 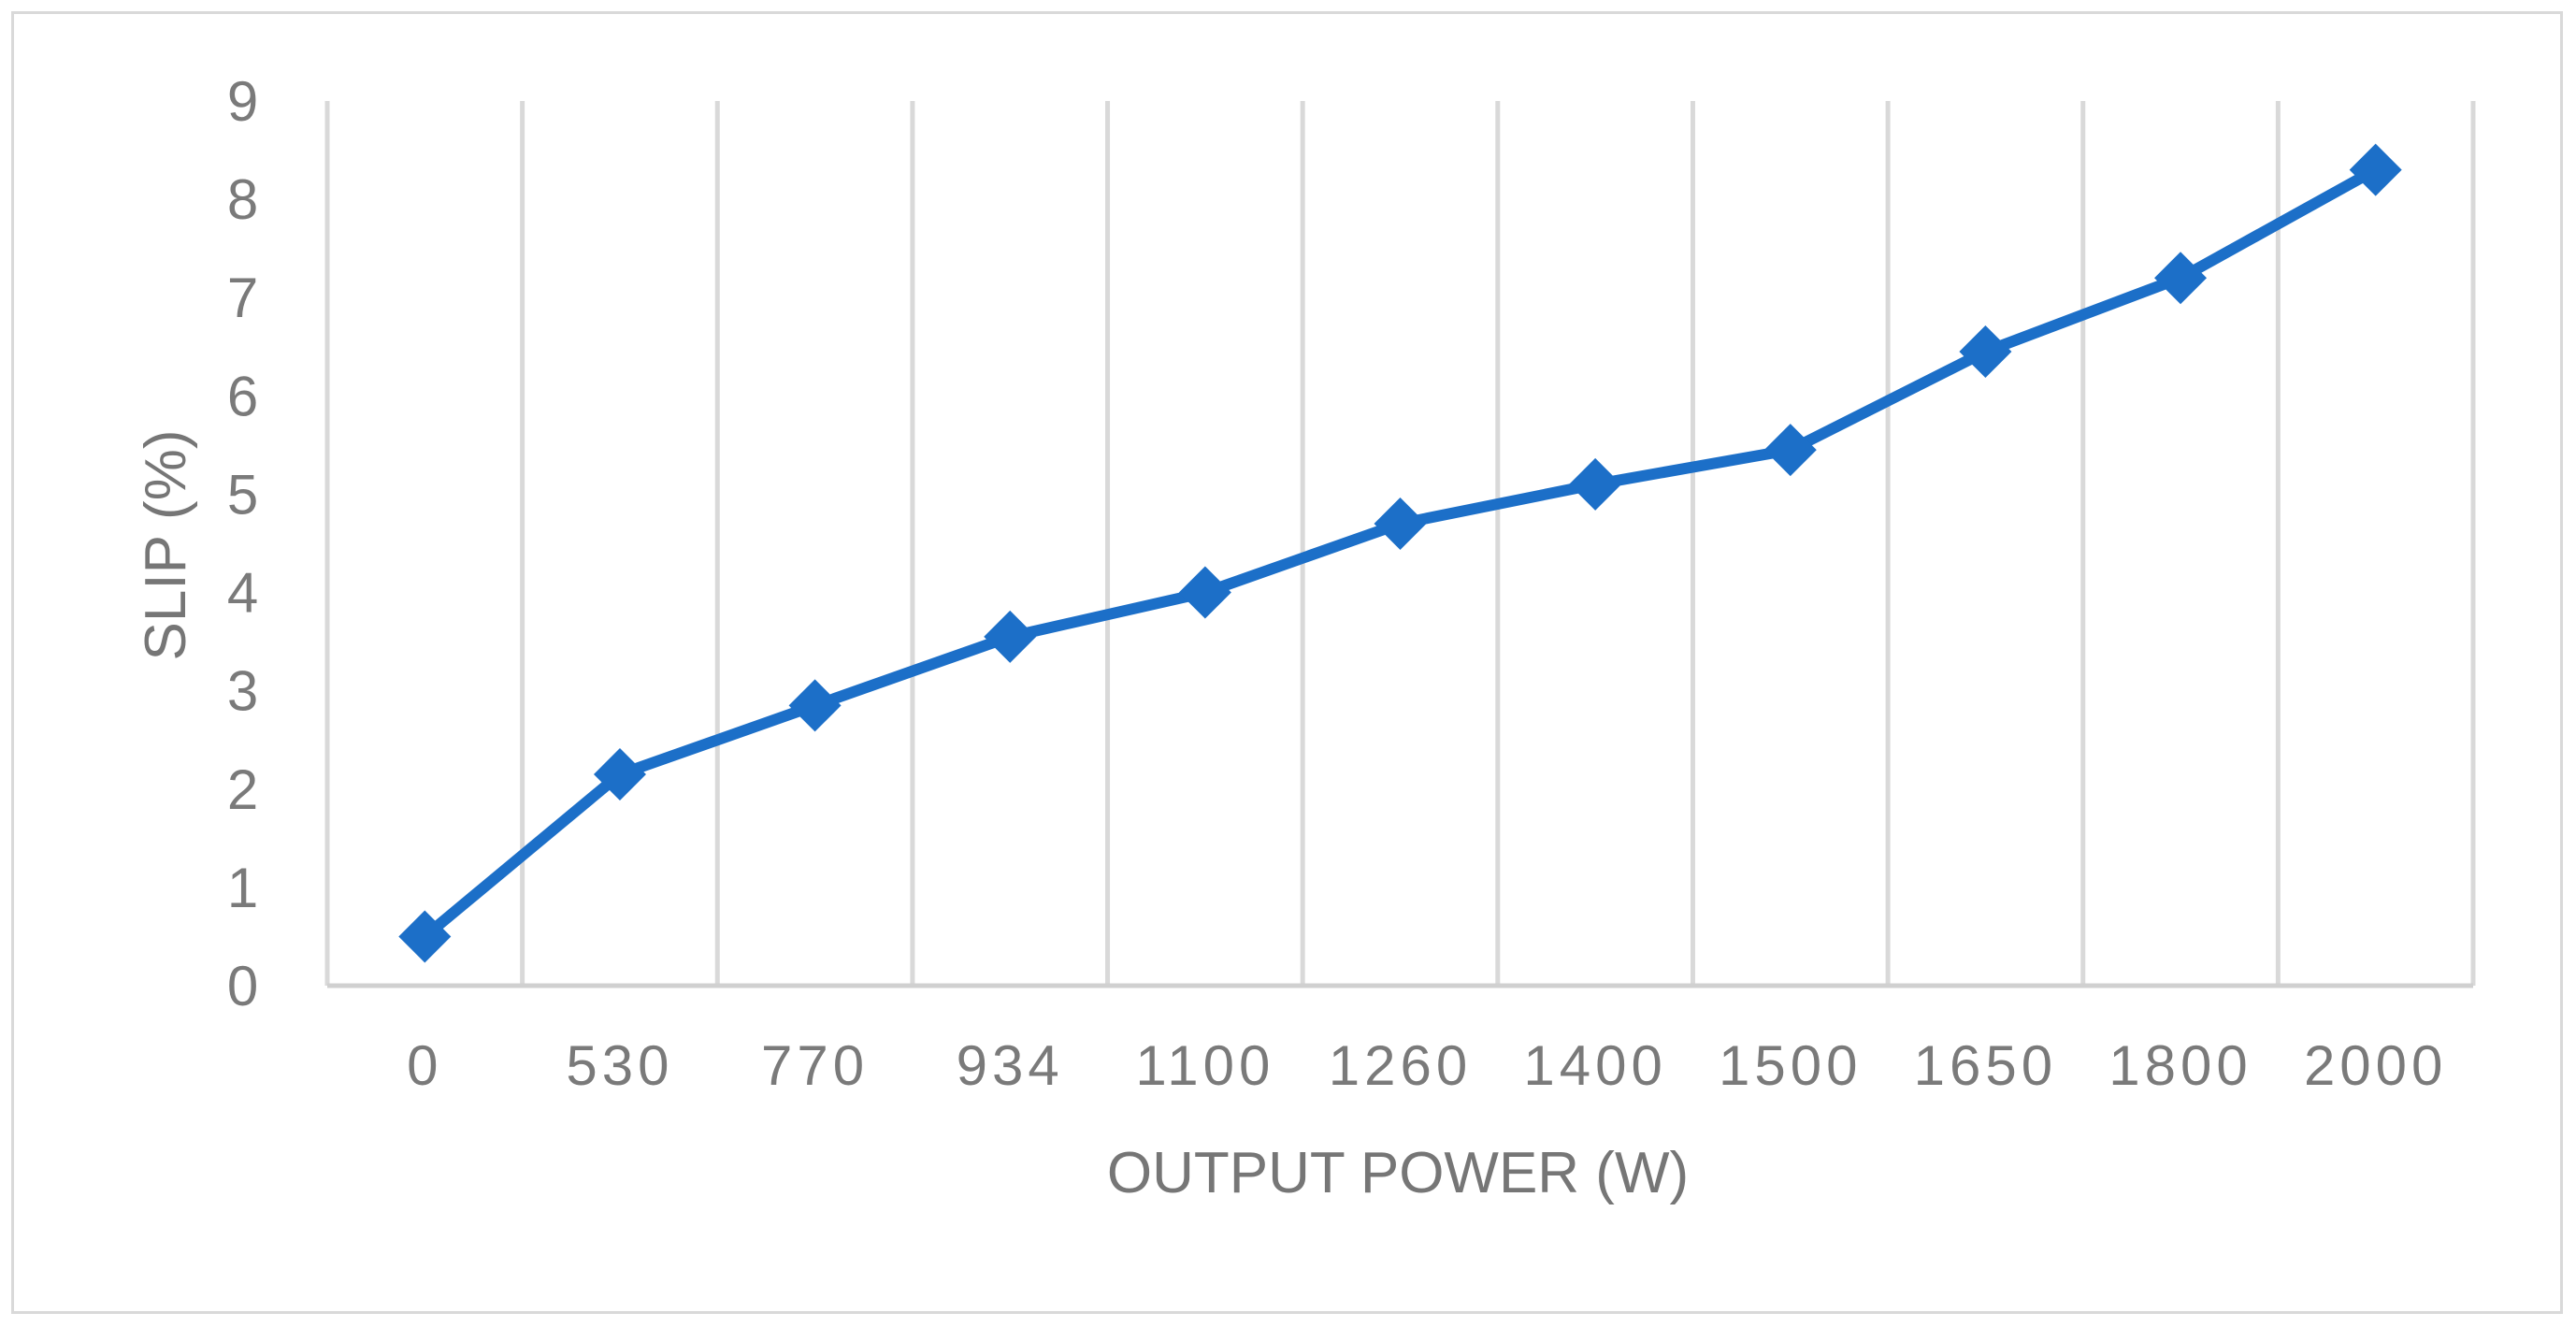 What do you see at coordinates (166, 545) in the screenshot?
I see `y-axis-title: SLIP (%)` at bounding box center [166, 545].